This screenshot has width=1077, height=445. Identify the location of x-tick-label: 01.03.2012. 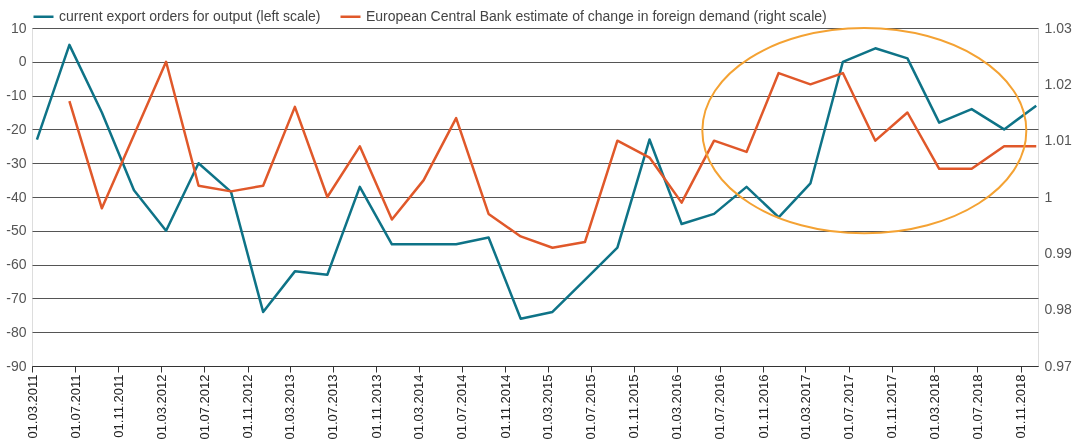
(161, 407).